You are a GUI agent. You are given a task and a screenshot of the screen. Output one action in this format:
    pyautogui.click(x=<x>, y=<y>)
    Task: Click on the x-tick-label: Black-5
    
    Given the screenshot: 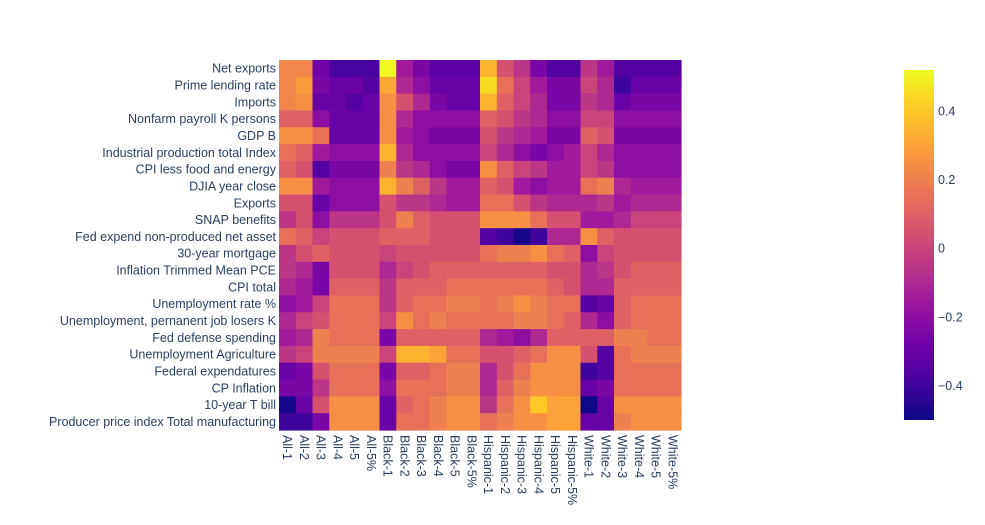 What is the action you would take?
    pyautogui.click(x=455, y=456)
    